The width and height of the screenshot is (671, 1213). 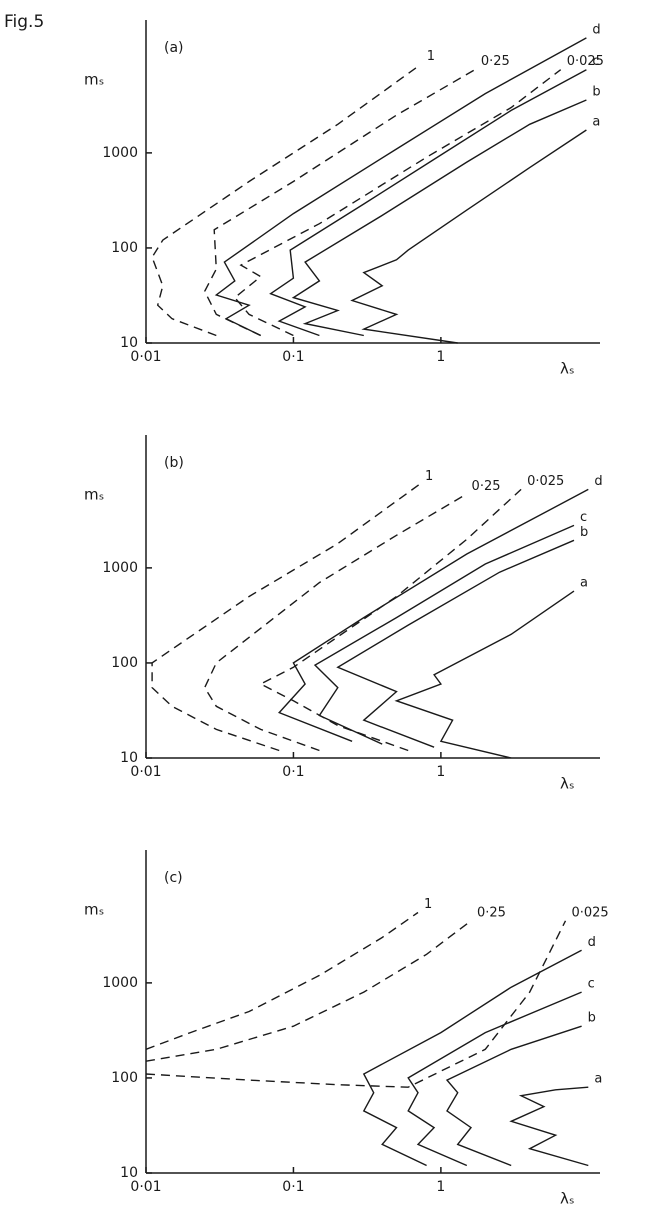 I want to click on panel-label: (b), so click(x=174, y=463).